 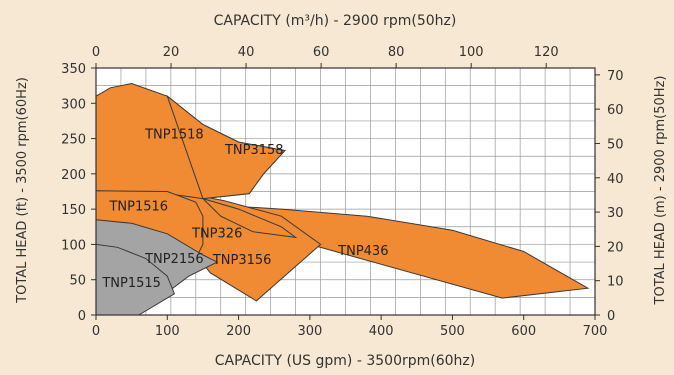 I want to click on y-left-tick-label: 300, so click(x=73, y=104).